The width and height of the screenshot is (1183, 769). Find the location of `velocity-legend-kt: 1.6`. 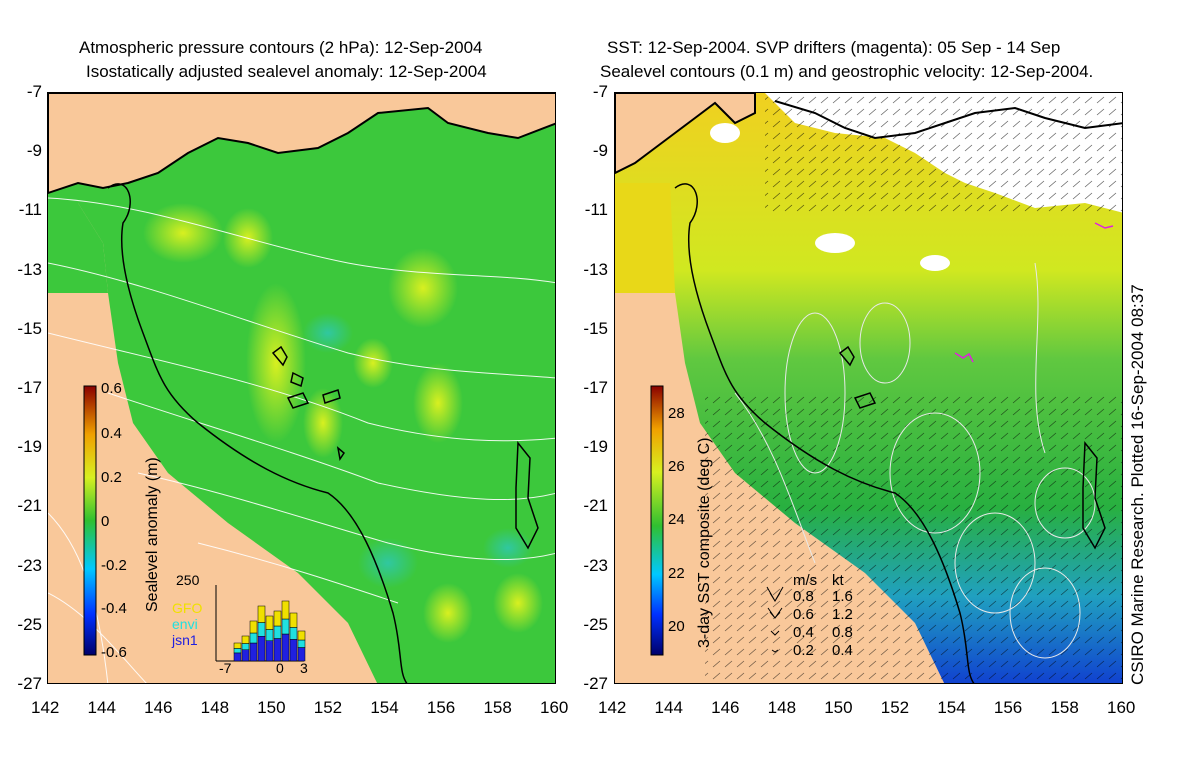

velocity-legend-kt: 1.6 is located at coordinates (842, 596).